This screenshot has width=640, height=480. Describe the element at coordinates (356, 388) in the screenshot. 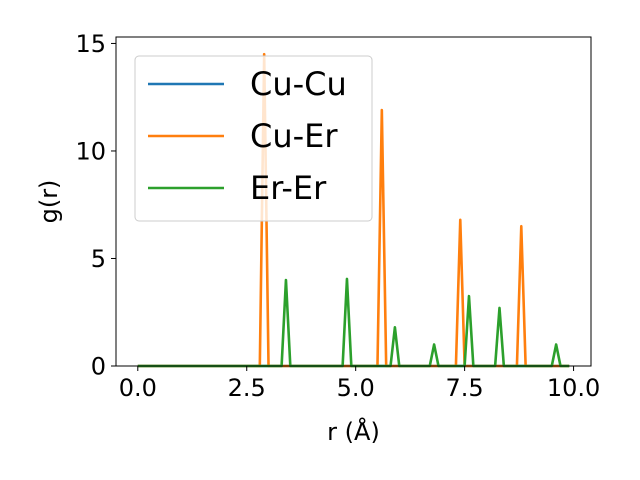

I see `x-tick-label: 5.0` at that location.